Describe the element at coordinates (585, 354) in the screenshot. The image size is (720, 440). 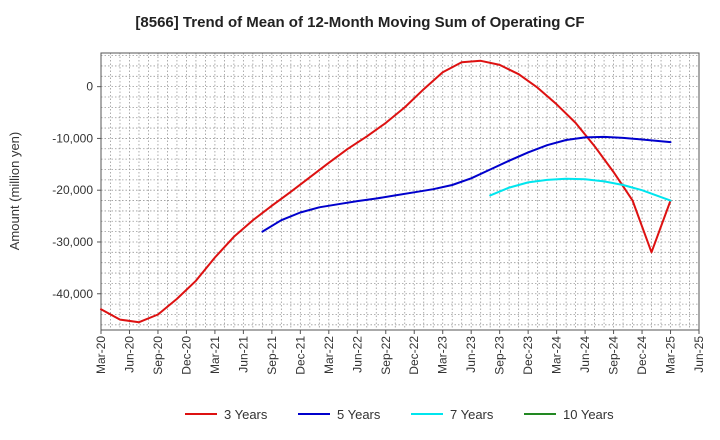
I see `x-tick-label: Jun-24` at that location.